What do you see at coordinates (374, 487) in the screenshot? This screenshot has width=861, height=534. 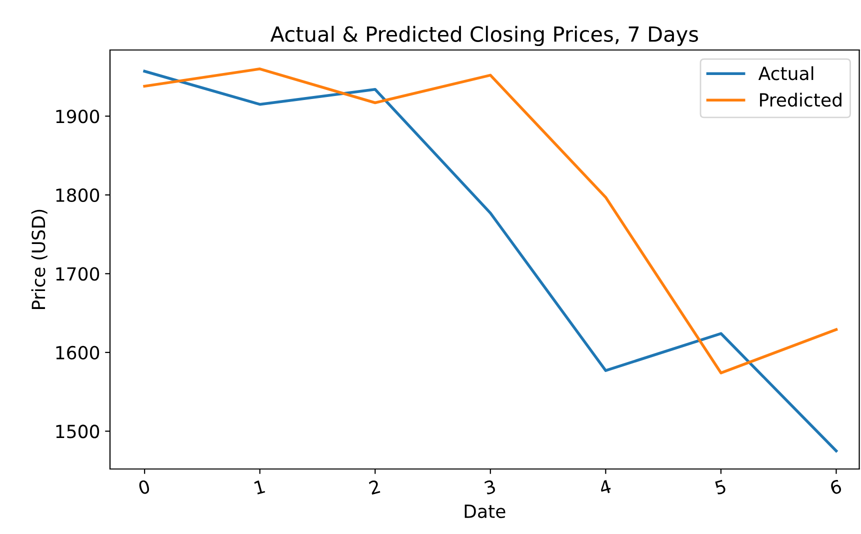 I see `x-tick-label: 2` at bounding box center [374, 487].